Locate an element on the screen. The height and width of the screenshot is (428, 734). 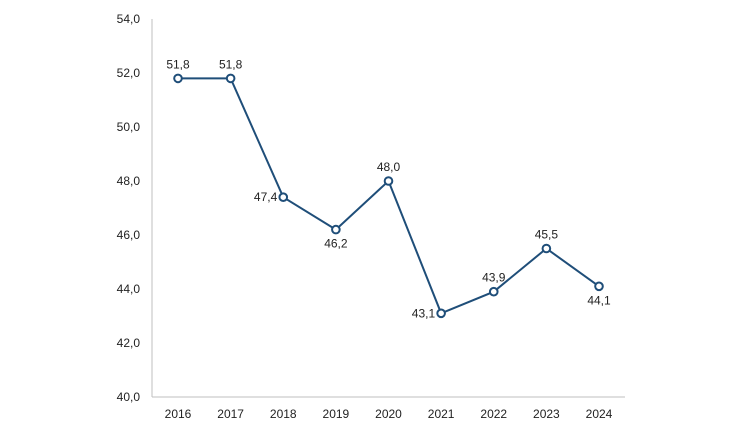
y-tick-label: 48,0 is located at coordinates (129, 181).